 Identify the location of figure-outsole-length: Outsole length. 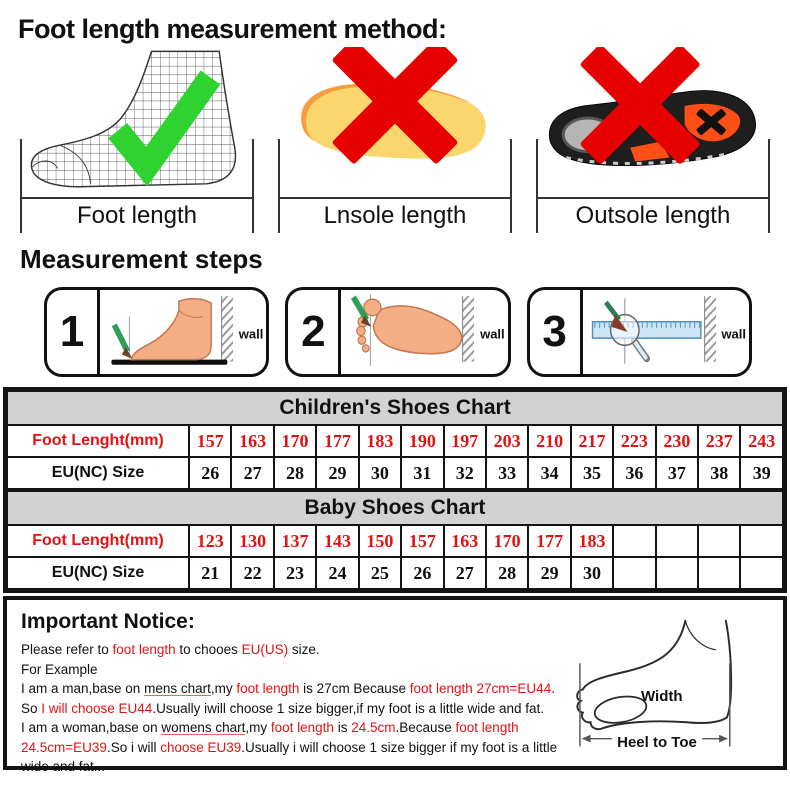
(653, 140).